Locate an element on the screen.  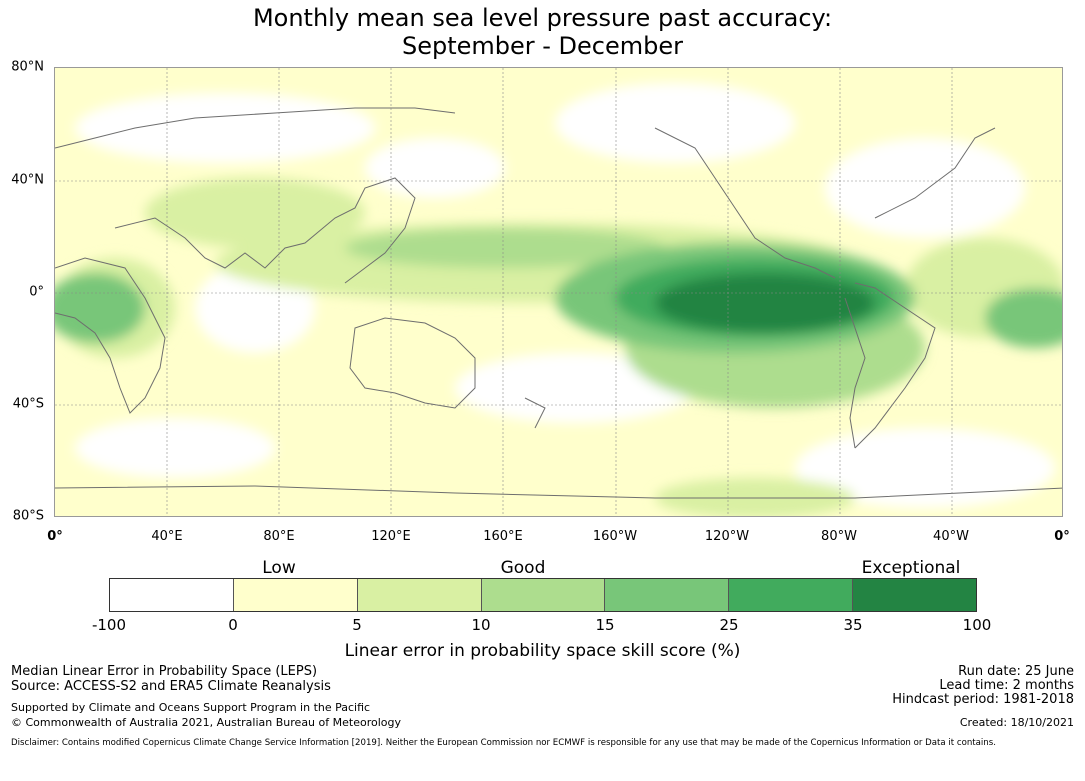
lat-label-80s: 80°S is located at coordinates (28, 516).